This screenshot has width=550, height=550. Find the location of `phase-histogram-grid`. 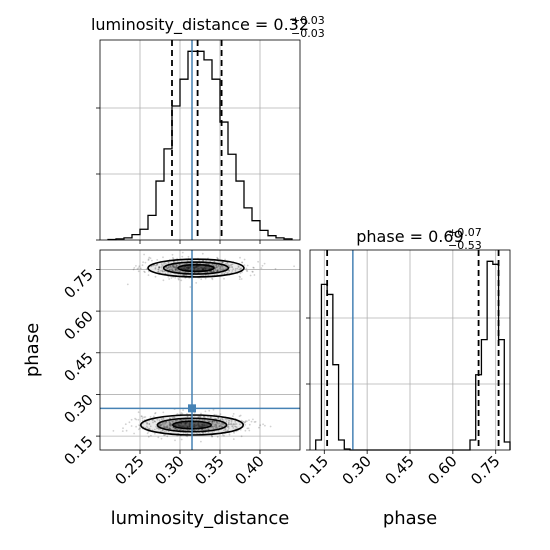

phase-histogram-grid is located at coordinates (410, 350).